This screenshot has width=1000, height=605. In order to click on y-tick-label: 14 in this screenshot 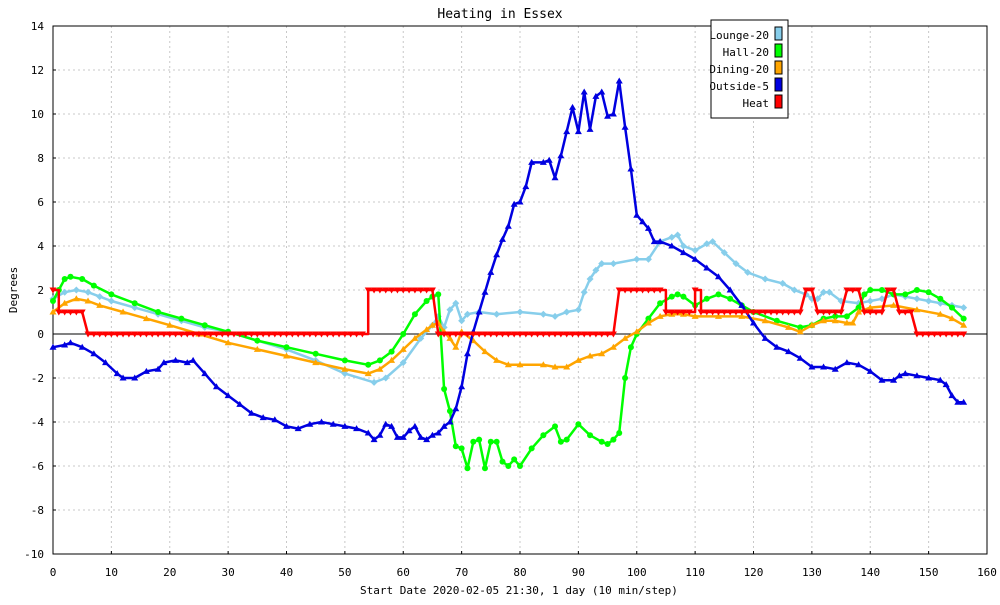, I will do `click(38, 26)`.